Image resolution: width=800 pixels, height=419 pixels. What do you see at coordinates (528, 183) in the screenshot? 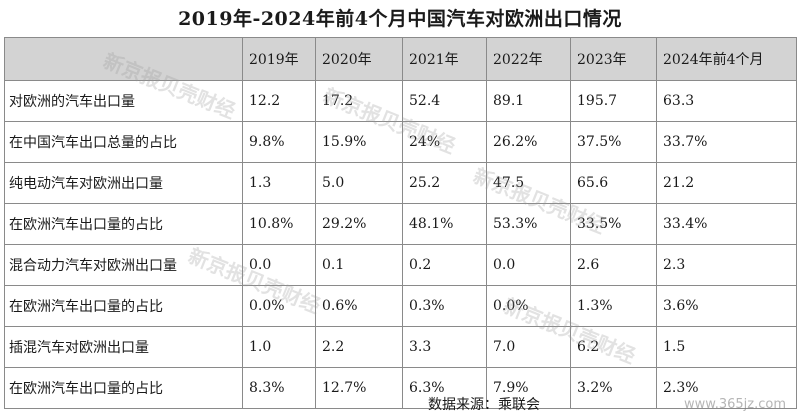
I see `table-cell: 47.5` at bounding box center [528, 183].